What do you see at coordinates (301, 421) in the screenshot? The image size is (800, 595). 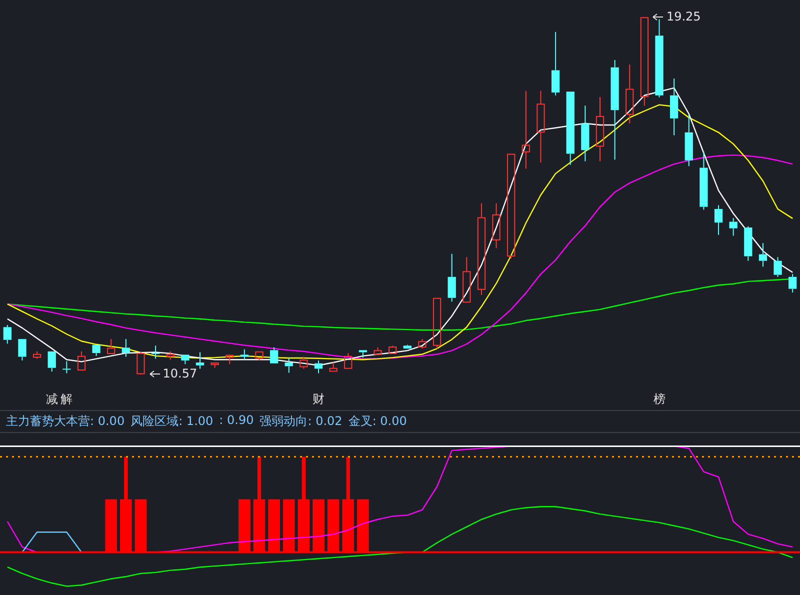 I see `text: 强弱动向: 0.02` at bounding box center [301, 421].